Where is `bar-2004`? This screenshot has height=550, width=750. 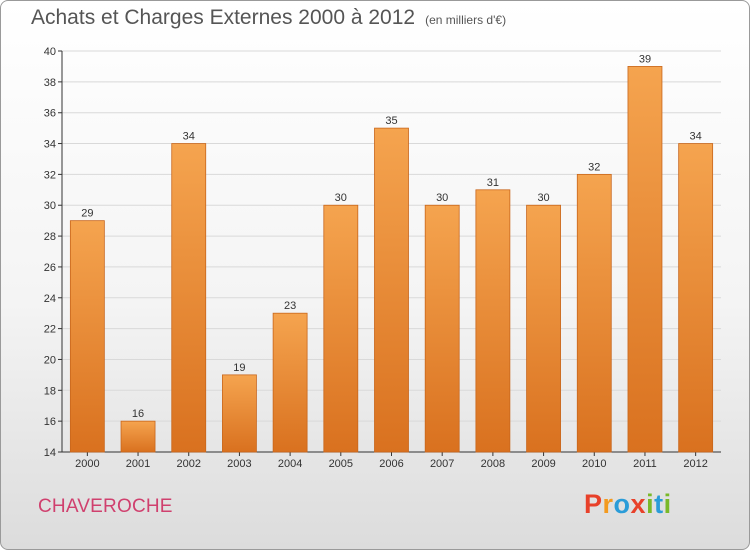 bar-2004 is located at coordinates (290, 382).